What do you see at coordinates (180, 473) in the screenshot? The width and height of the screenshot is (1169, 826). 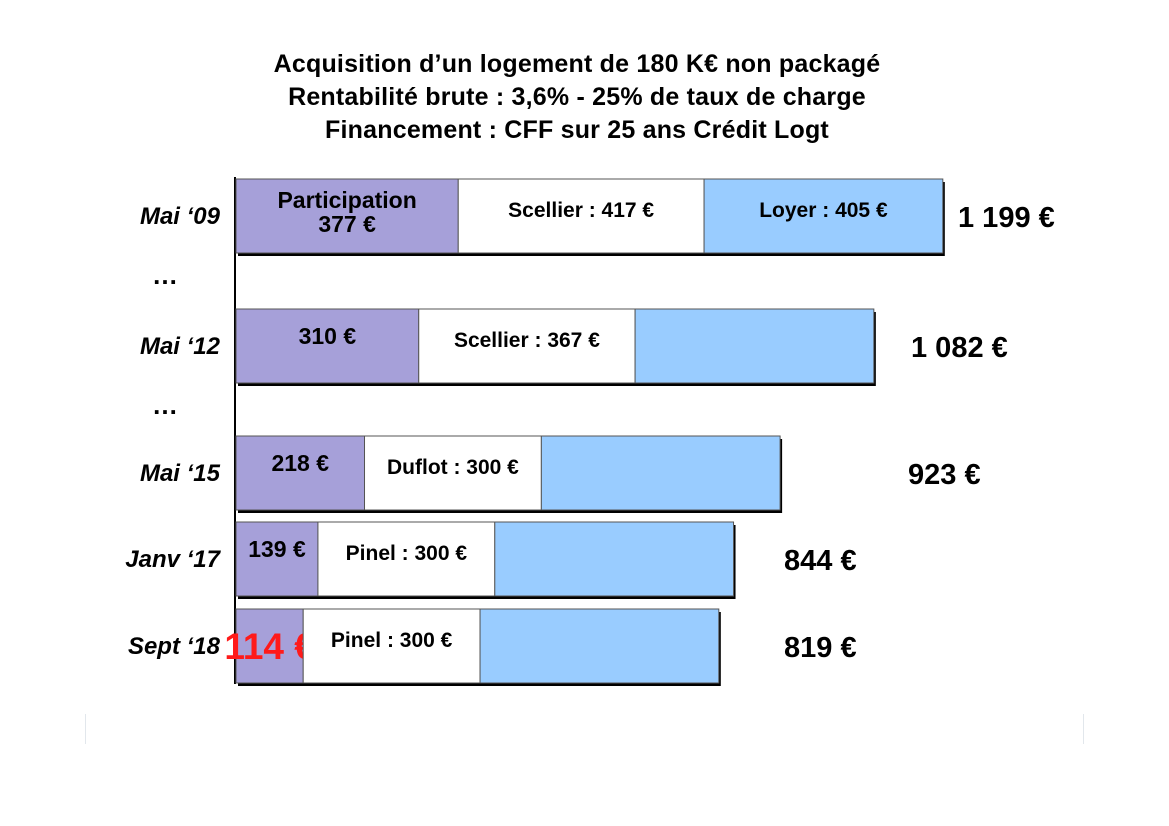 I see `category-label: Mai ‘15` at bounding box center [180, 473].